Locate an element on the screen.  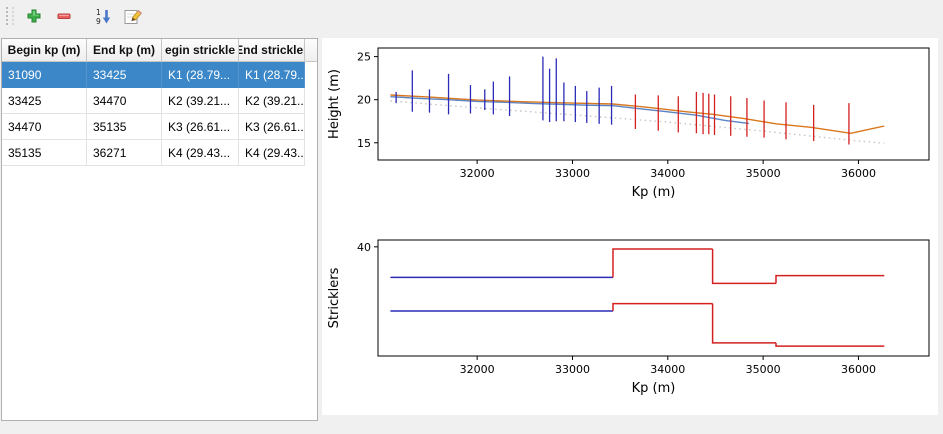
pencil-icon is located at coordinates (133, 16).